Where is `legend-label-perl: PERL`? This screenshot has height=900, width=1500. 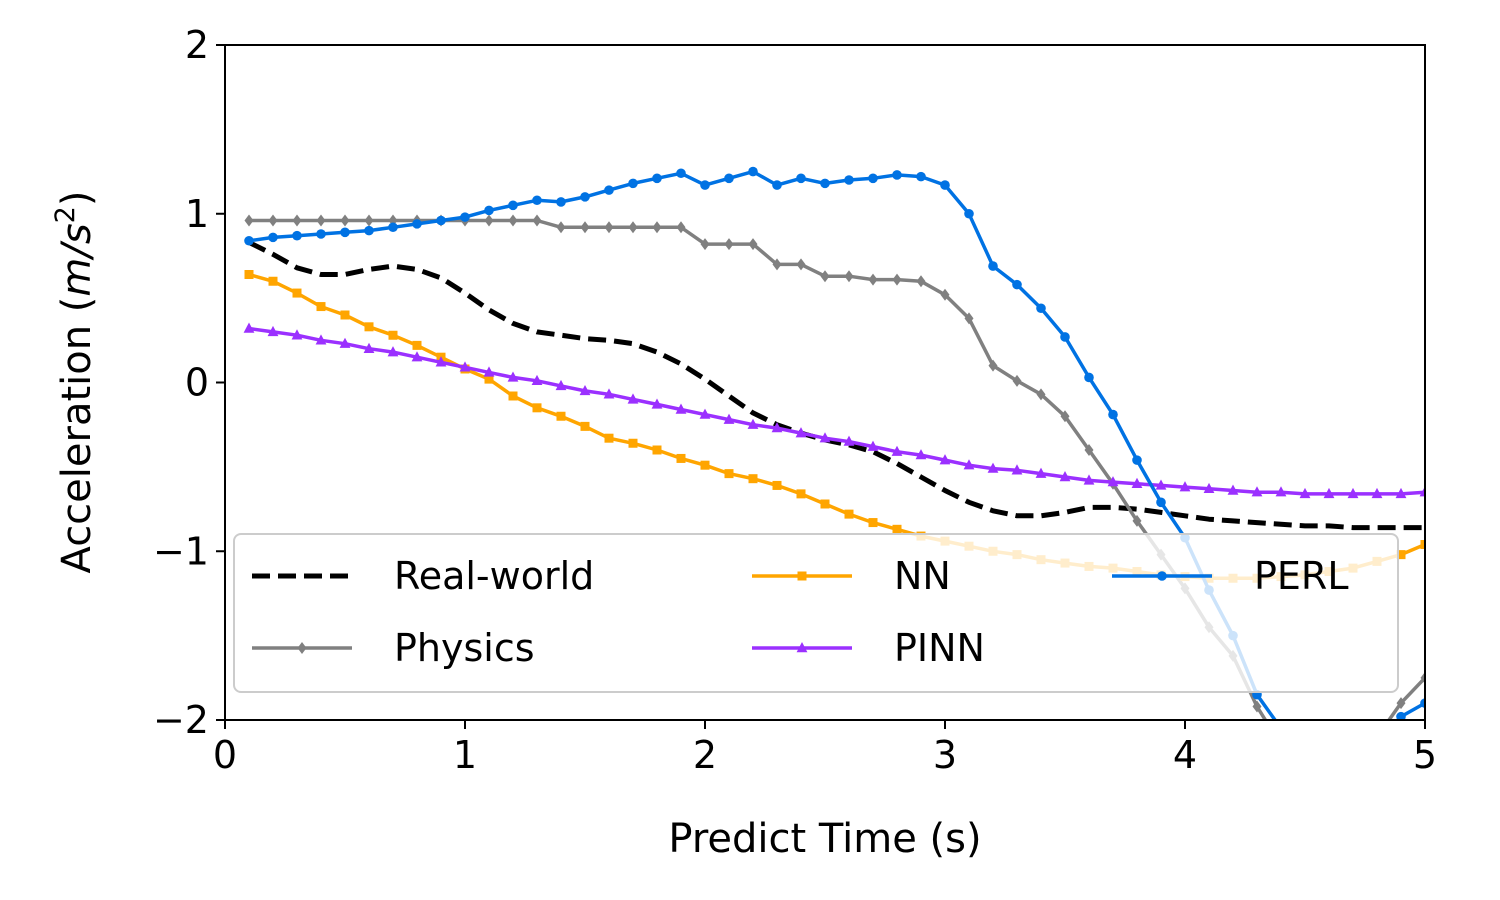
legend-label-perl: PERL is located at coordinates (1301, 576).